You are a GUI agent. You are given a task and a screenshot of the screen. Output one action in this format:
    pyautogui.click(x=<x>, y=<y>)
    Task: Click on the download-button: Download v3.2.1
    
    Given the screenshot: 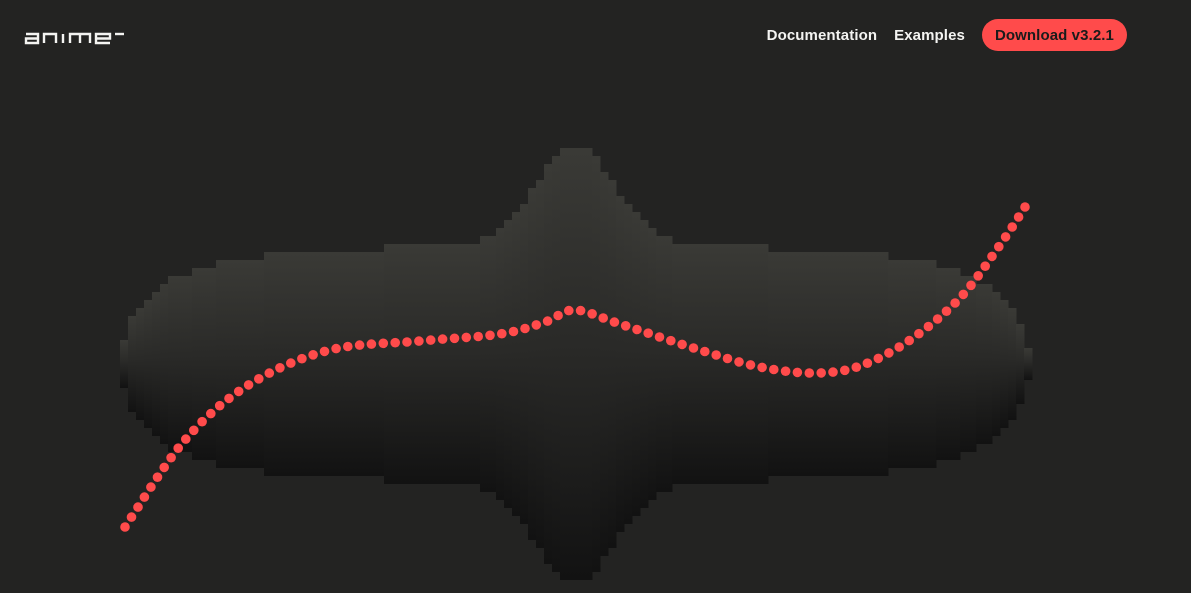 What is the action you would take?
    pyautogui.click(x=1054, y=35)
    